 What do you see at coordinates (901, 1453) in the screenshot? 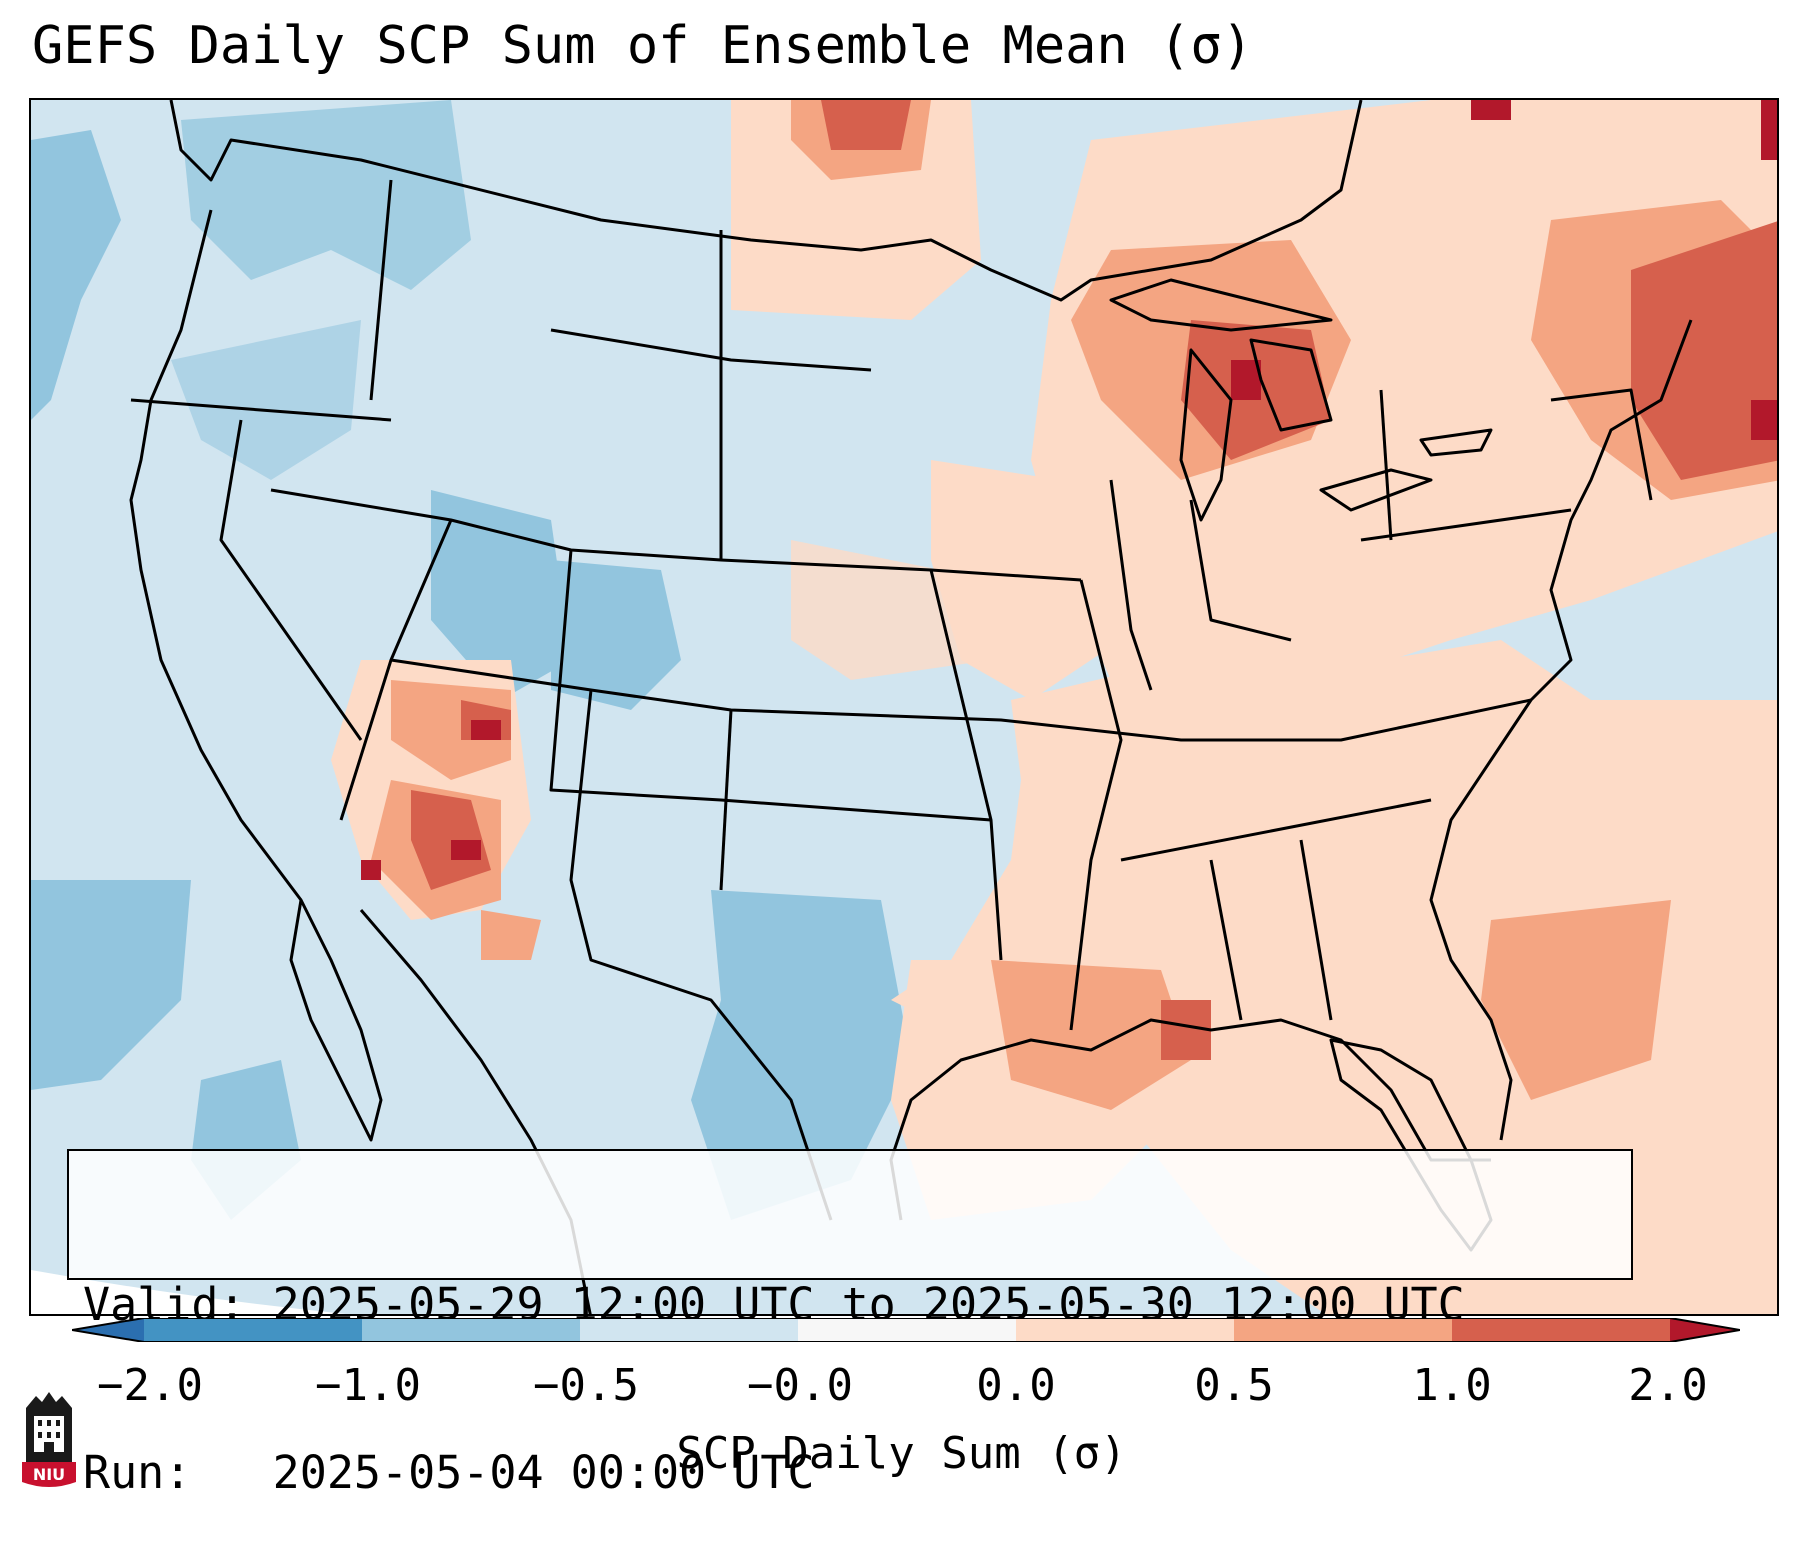
I see `colorbar-label: SCP Daily Sum (σ)` at bounding box center [901, 1453].